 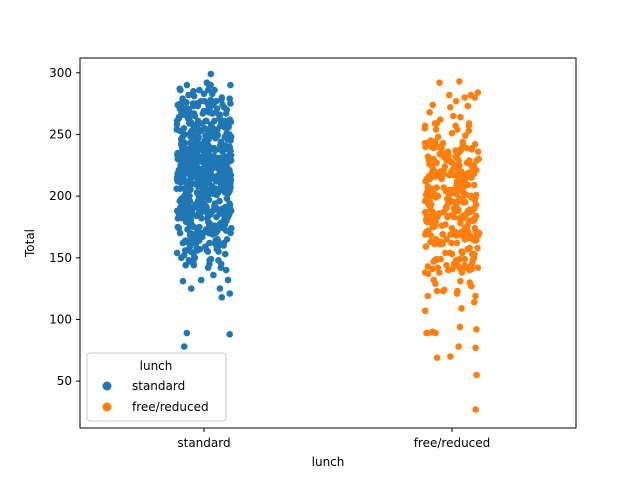 What do you see at coordinates (156, 387) in the screenshot?
I see `legend: lunch standard free/reduced` at bounding box center [156, 387].